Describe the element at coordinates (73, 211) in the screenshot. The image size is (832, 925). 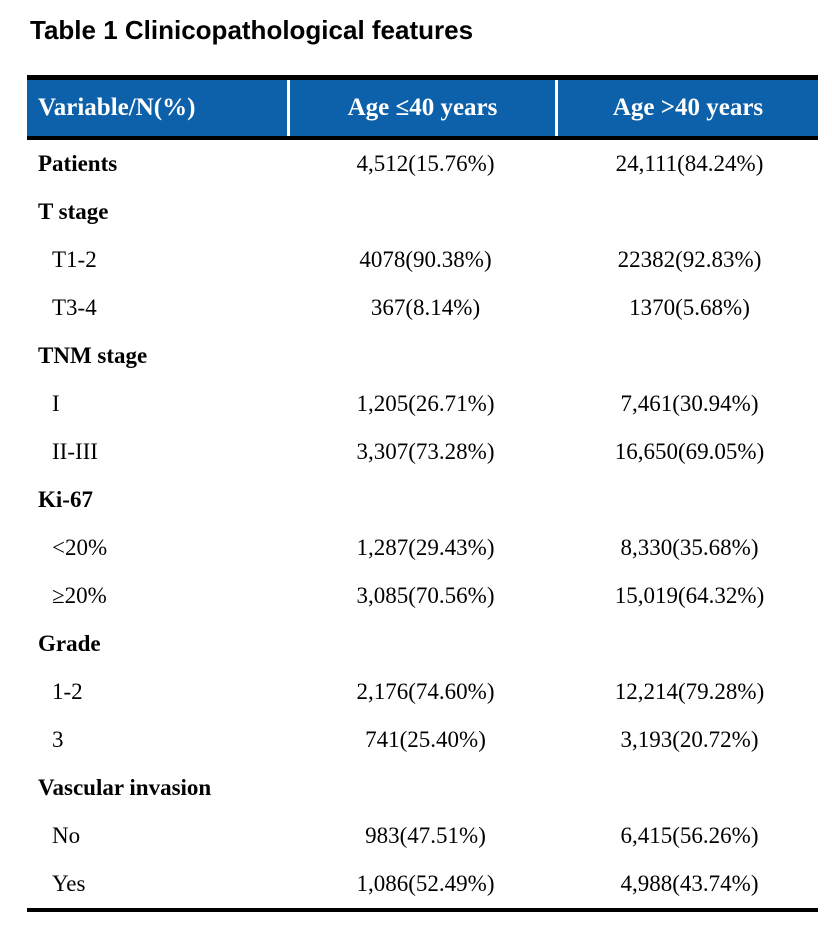
I see `row-label: T stage` at that location.